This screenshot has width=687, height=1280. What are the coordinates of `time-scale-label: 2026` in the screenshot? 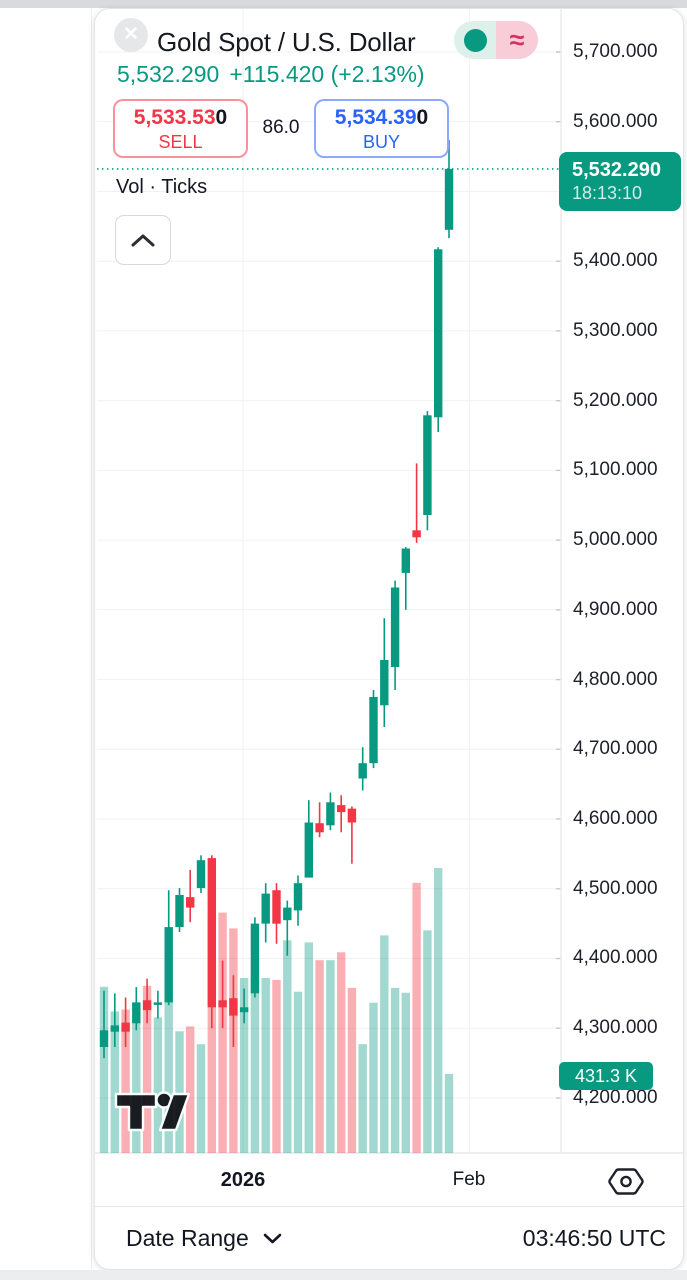 It's located at (243, 1180).